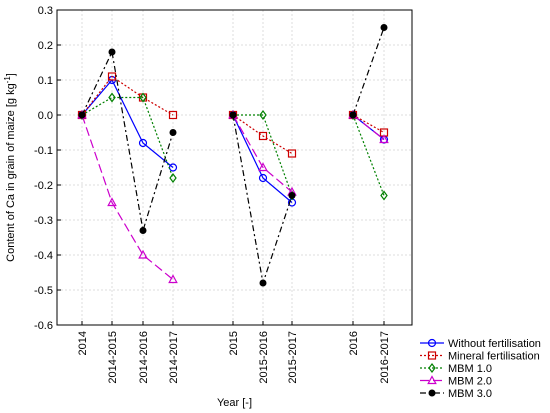 This screenshot has width=550, height=413. What do you see at coordinates (470, 382) in the screenshot?
I see `legend-label: MBM 2.0` at bounding box center [470, 382].